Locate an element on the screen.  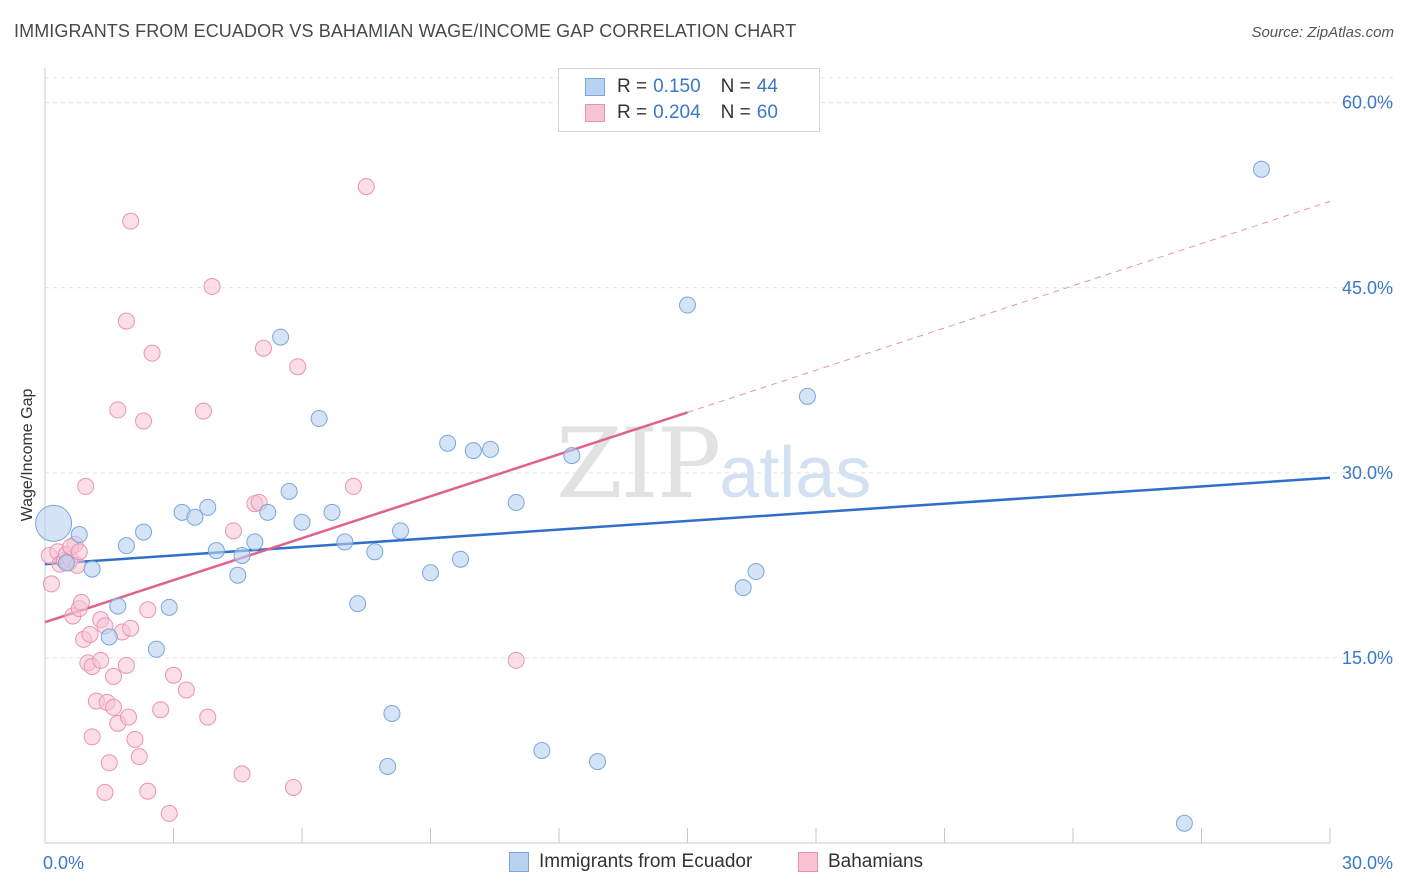
bottom-legend-ecuador: Immigrants from Ecuador is located at coordinates (630, 862).